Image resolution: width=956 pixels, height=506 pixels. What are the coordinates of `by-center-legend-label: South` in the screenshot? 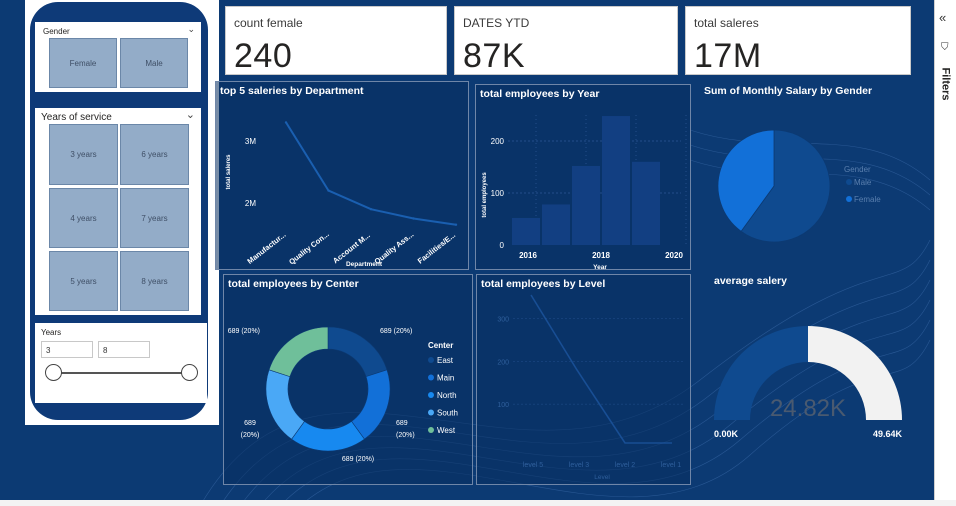 It's located at (447, 413).